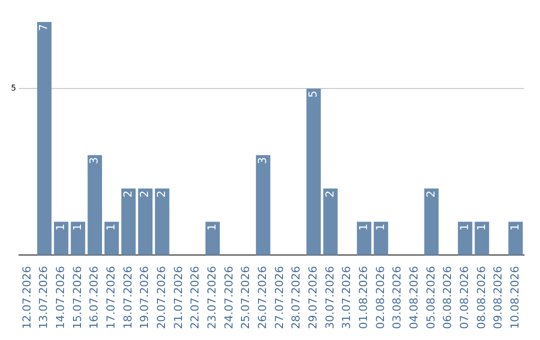  What do you see at coordinates (212, 298) in the screenshot?
I see `x-tick-label: 23.07.2026` at bounding box center [212, 298].